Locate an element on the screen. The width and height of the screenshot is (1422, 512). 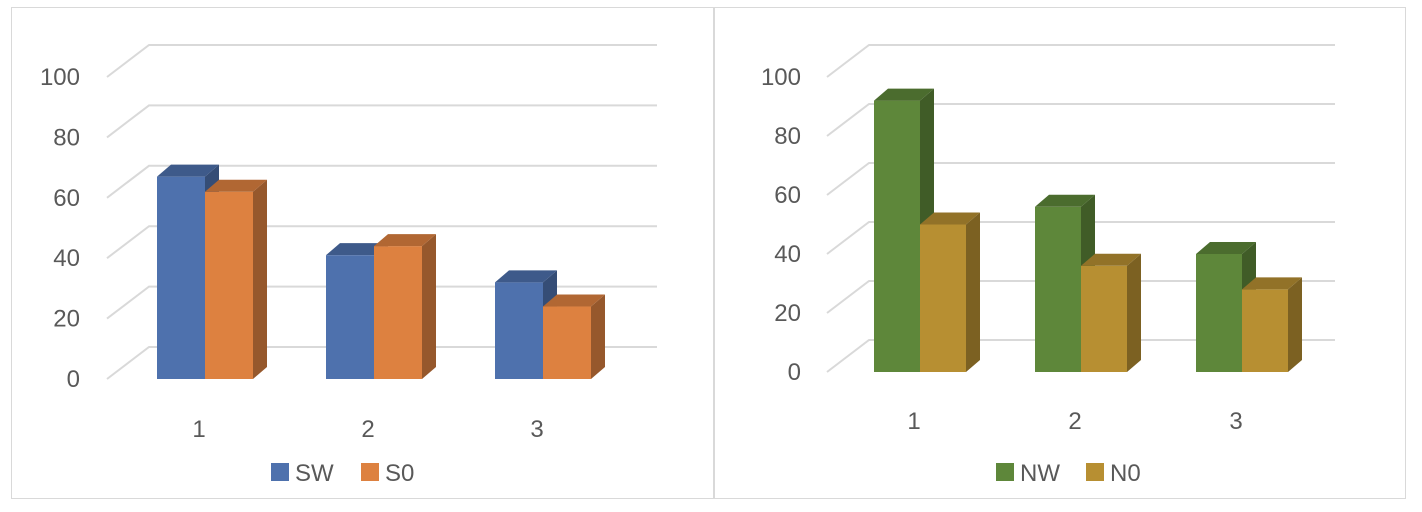
legend-swatch-sw is located at coordinates (280, 472).